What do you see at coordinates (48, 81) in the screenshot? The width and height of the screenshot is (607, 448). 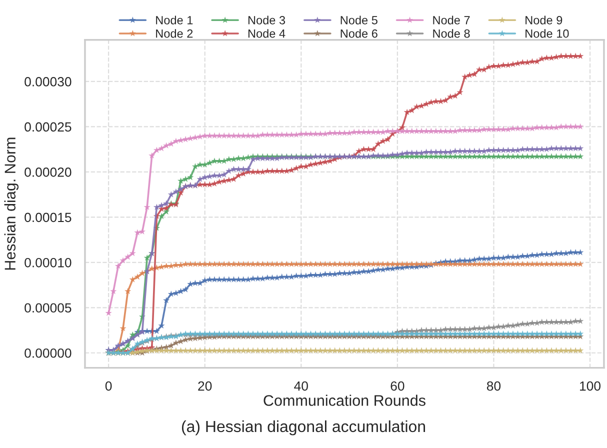 I see `y-tick-label: 0.00030` at bounding box center [48, 81].